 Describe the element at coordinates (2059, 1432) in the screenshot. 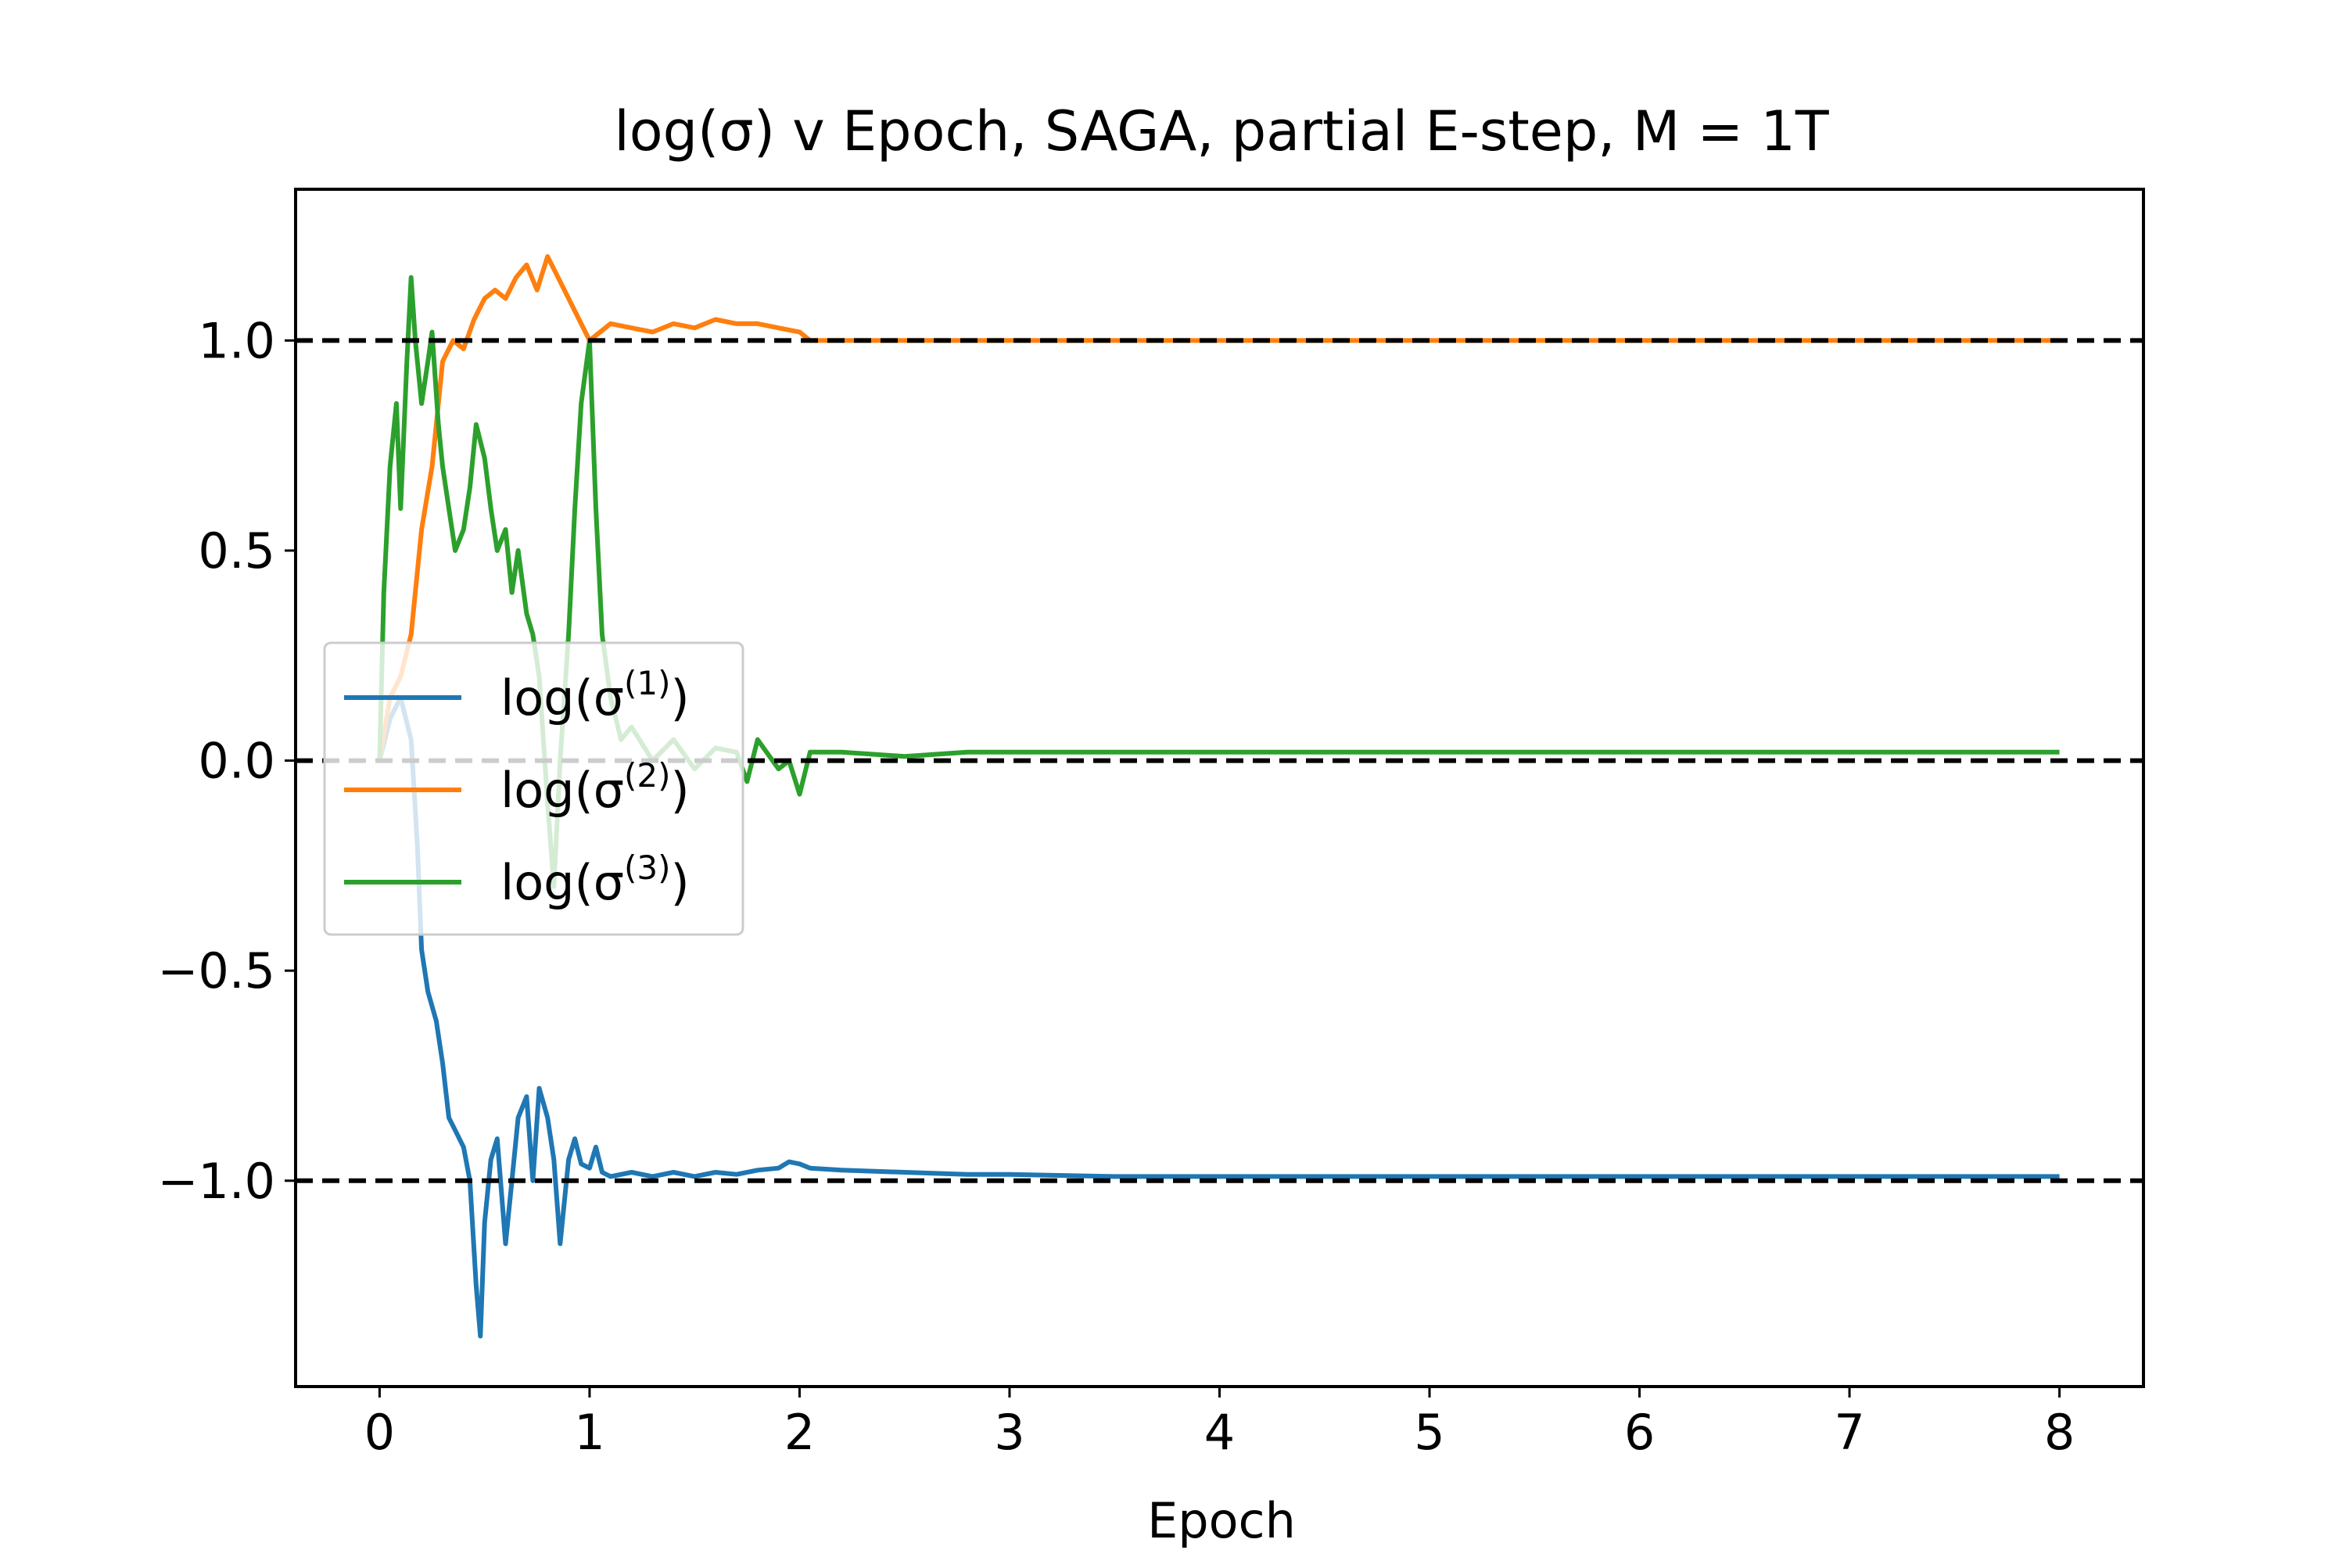

I see `x-tick-label: 8` at that location.